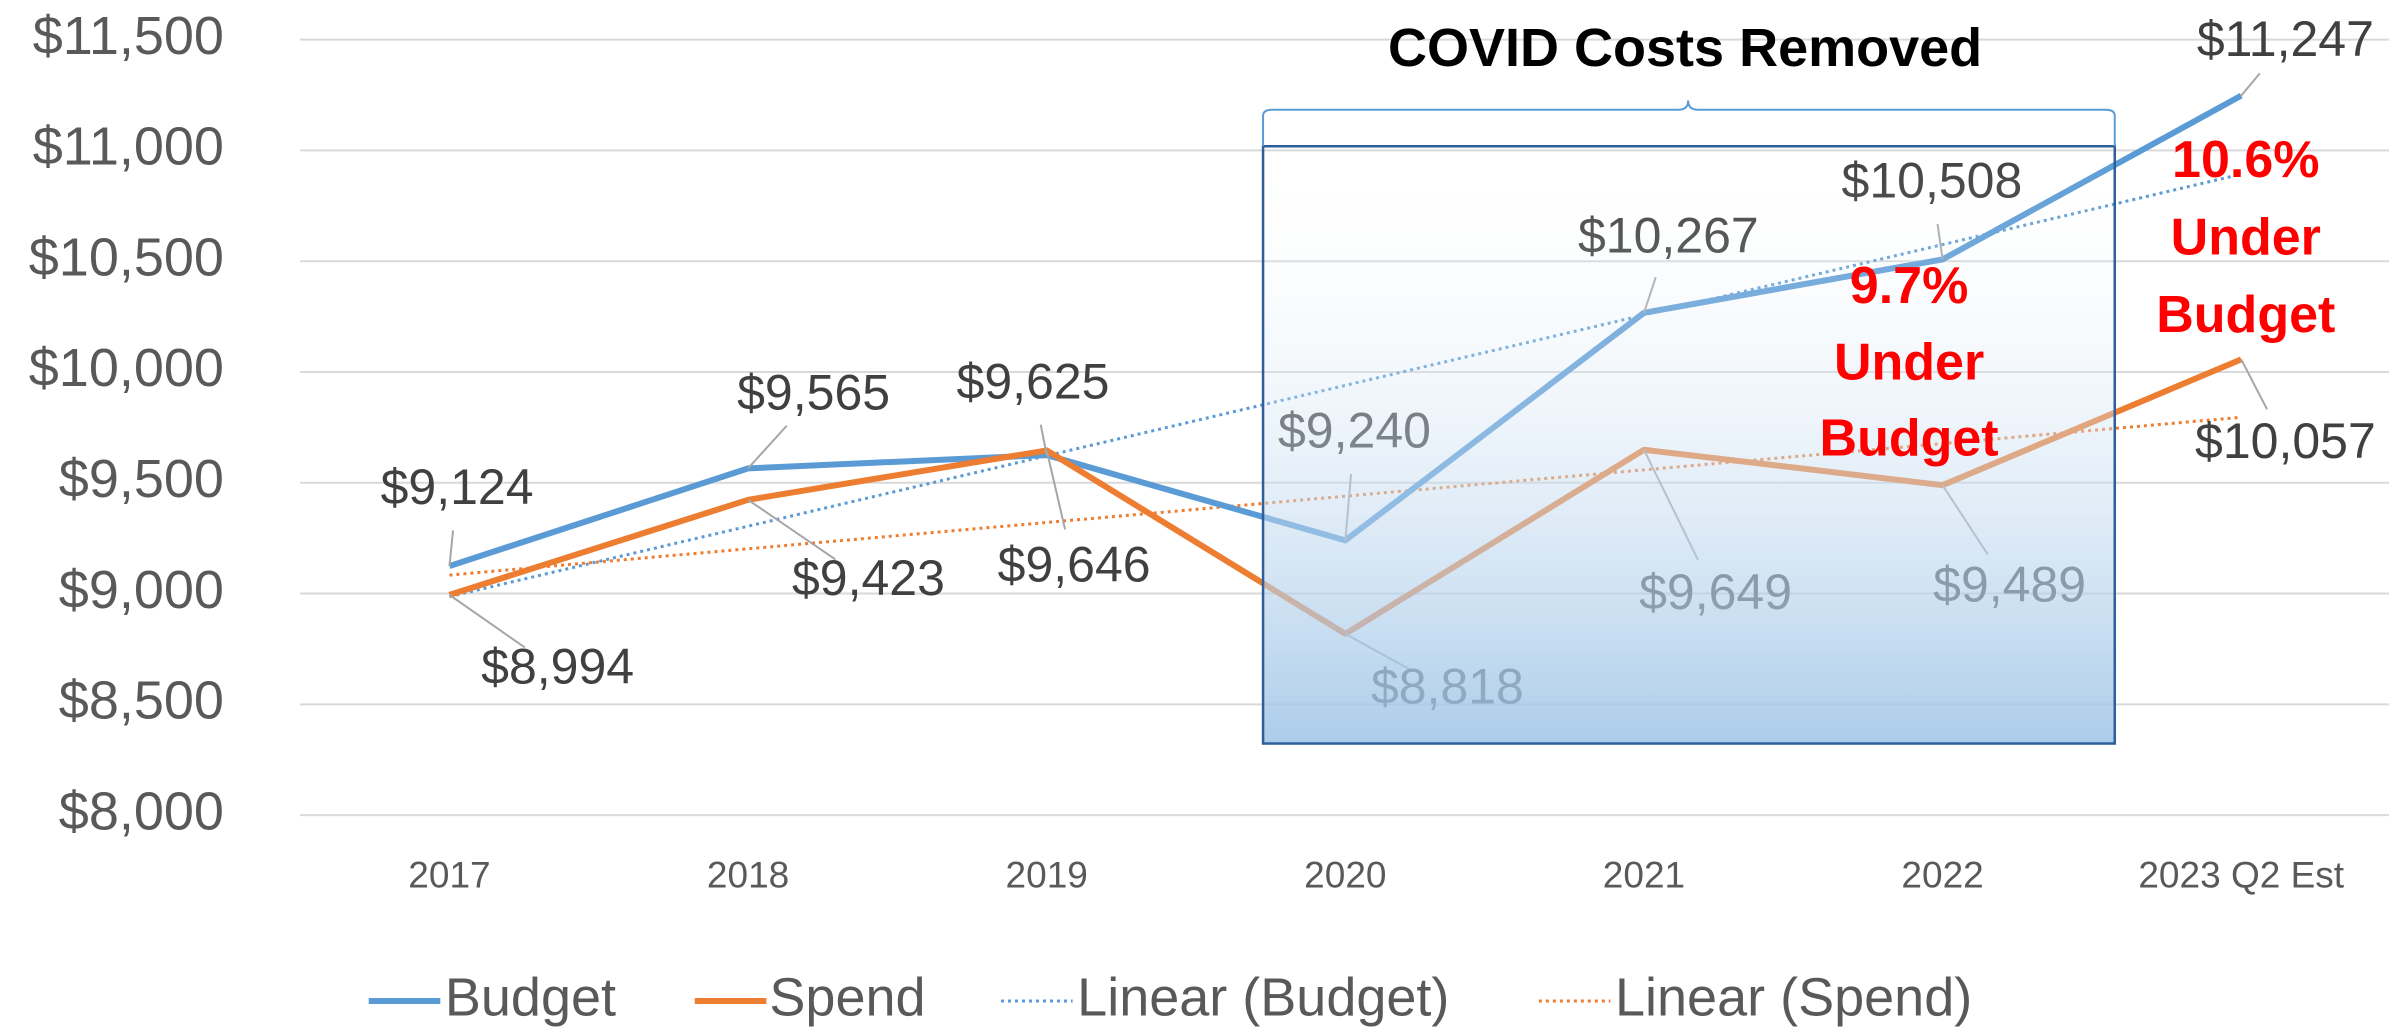 The height and width of the screenshot is (1032, 2389). I want to click on y-tick-label: $11,500, so click(128, 36).